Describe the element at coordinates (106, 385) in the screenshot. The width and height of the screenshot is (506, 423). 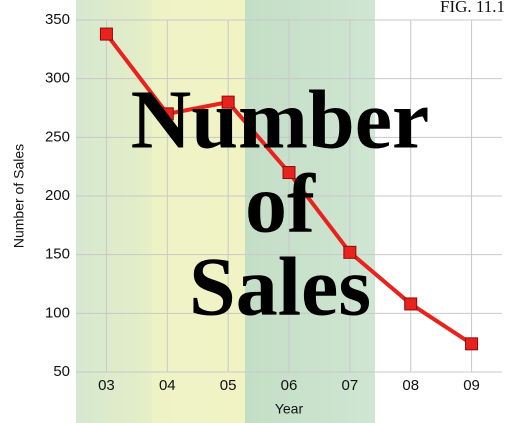
I see `x-tick-label: 03` at that location.